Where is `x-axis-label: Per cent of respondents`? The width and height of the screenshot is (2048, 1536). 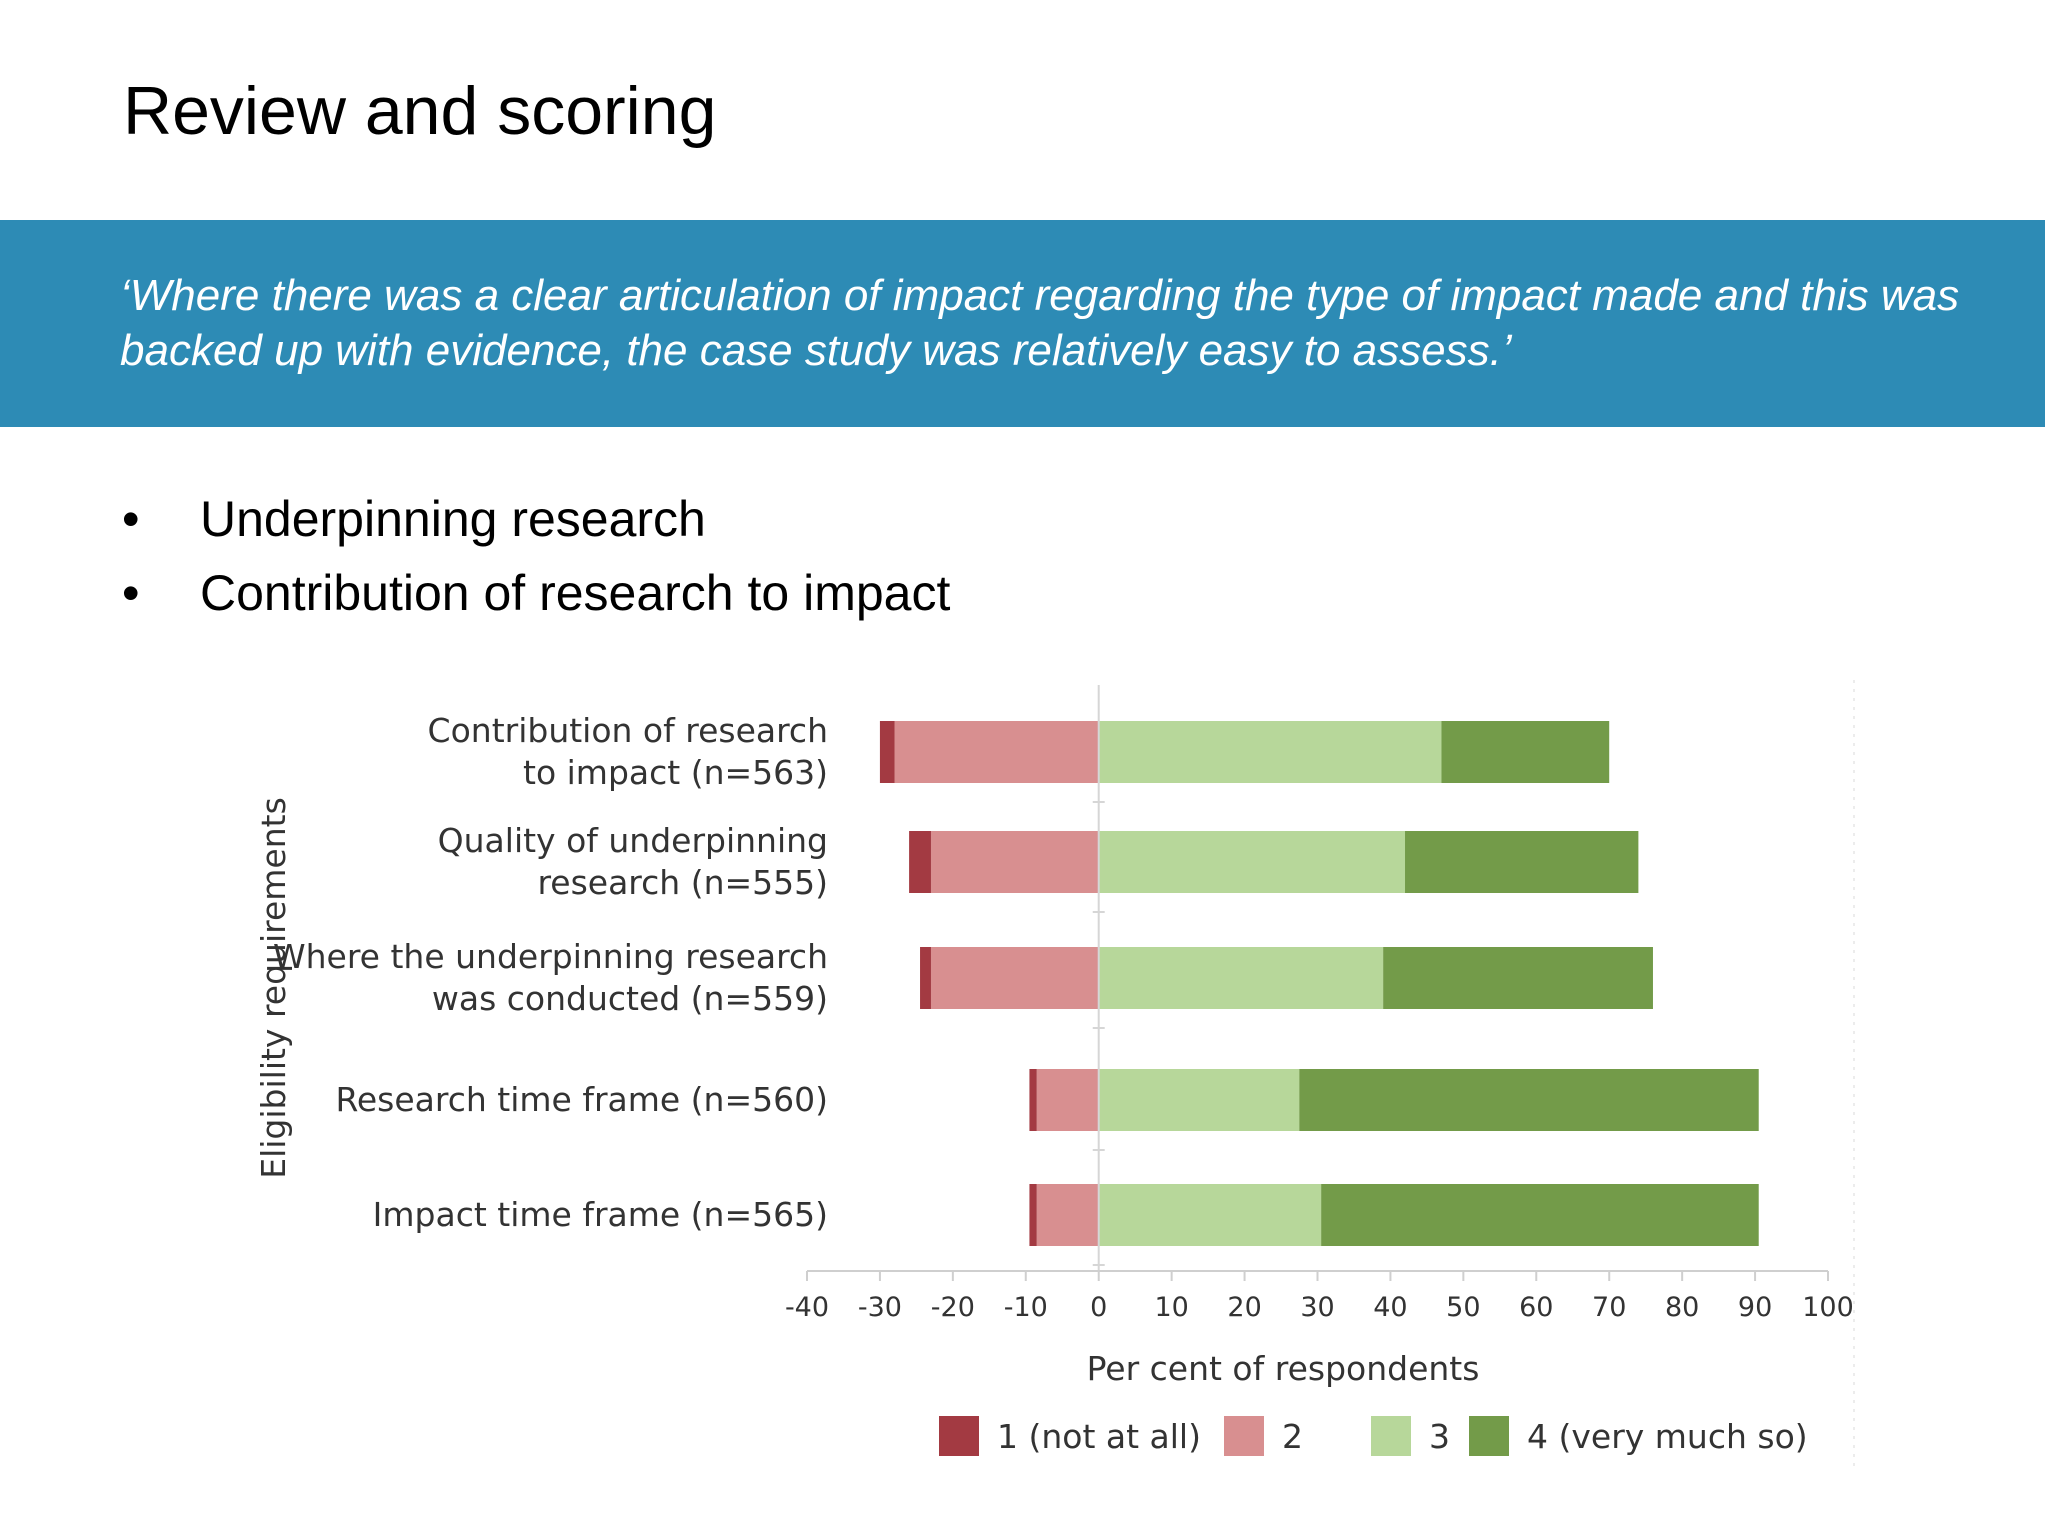 x-axis-label: Per cent of respondents is located at coordinates (1283, 1368).